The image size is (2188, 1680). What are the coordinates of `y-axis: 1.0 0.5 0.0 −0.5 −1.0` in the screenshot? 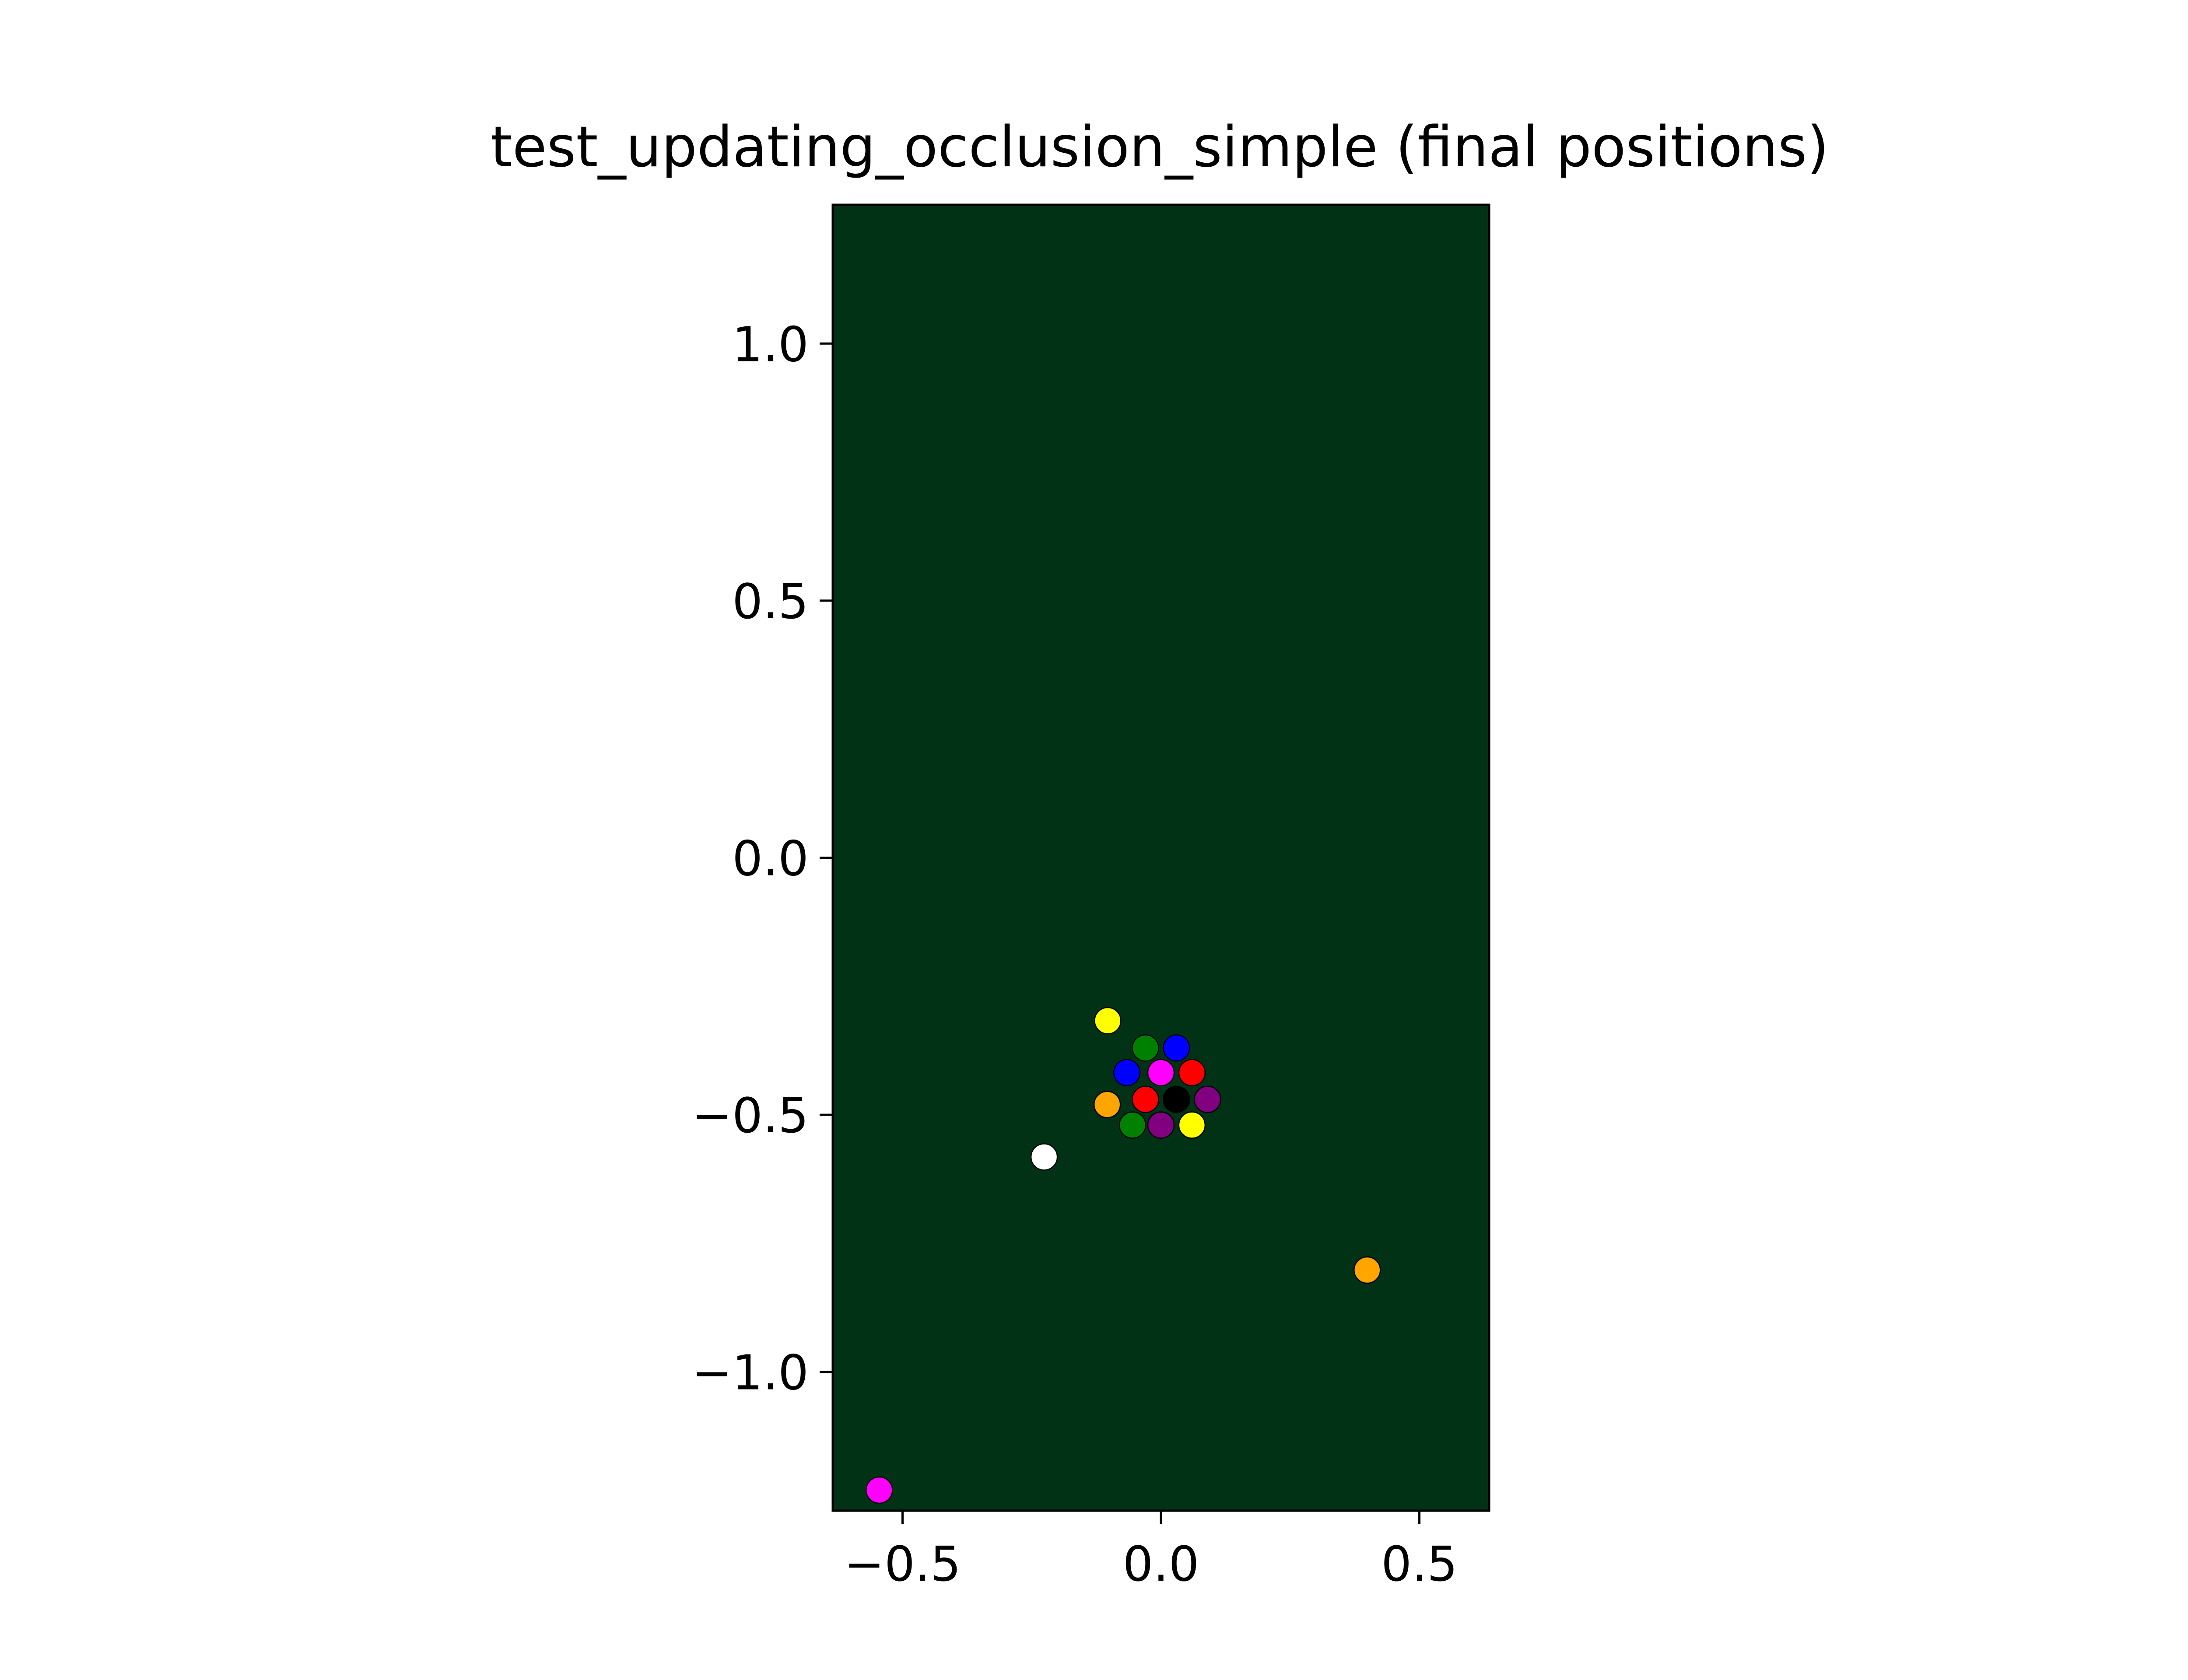 It's located at (762, 858).